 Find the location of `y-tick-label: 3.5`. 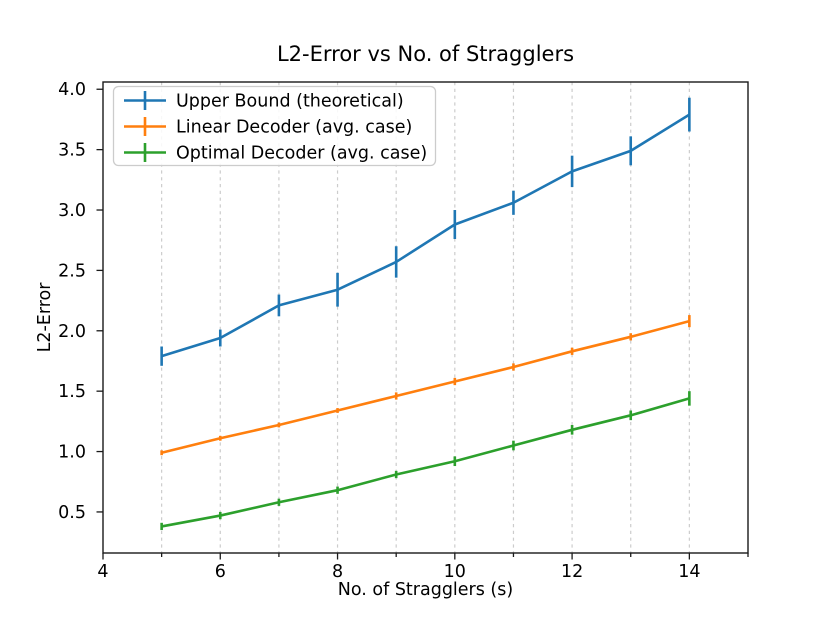

y-tick-label: 3.5 is located at coordinates (72, 151).